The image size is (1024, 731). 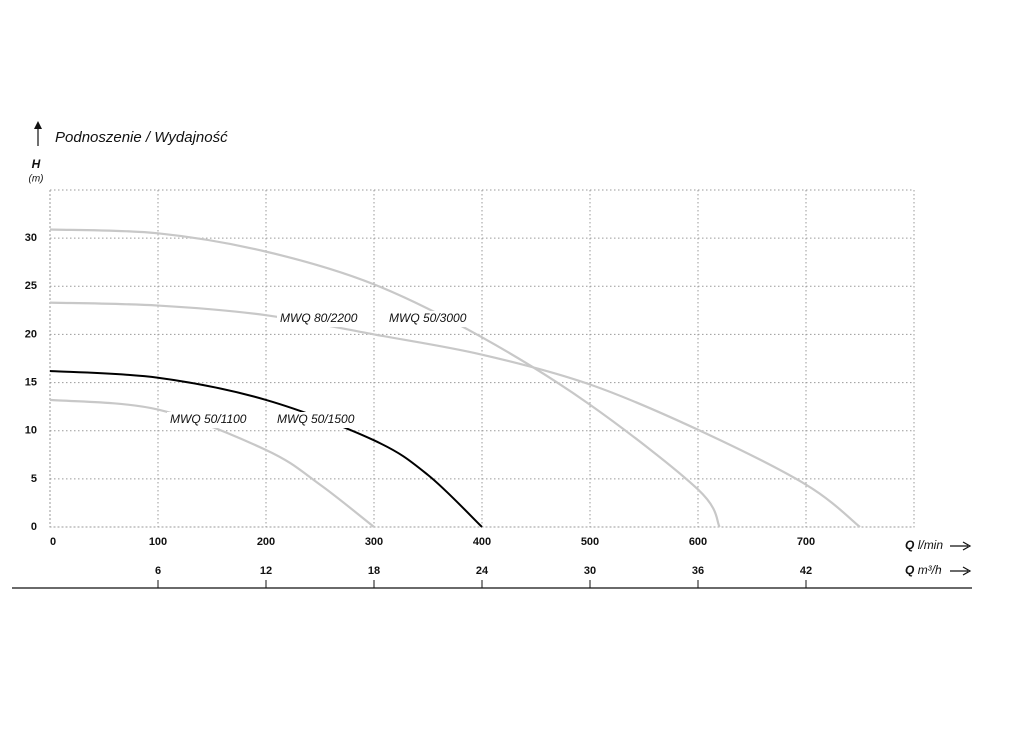 I want to click on series-label: MWQ 50/3000, so click(x=428, y=318).